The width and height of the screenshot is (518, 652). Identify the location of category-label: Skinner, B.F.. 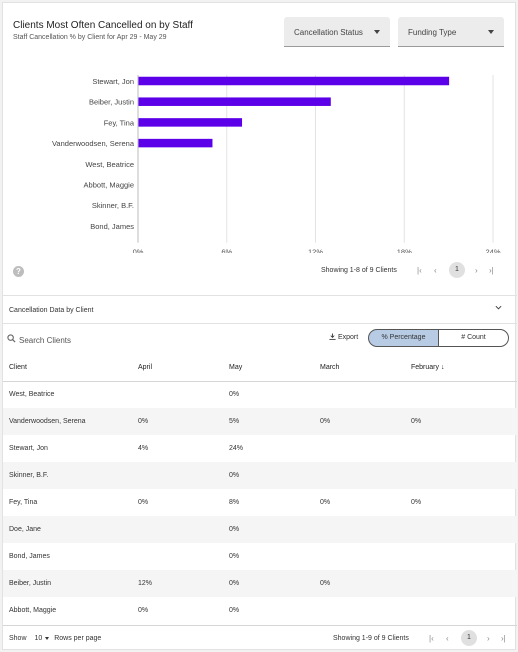
(113, 205).